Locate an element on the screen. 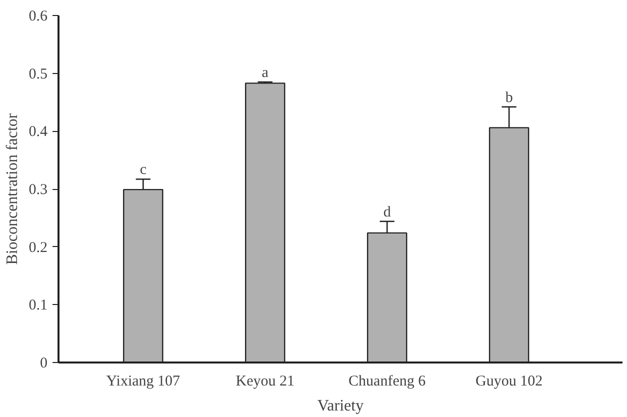  y-tick-label: 0.4 is located at coordinates (38, 132).